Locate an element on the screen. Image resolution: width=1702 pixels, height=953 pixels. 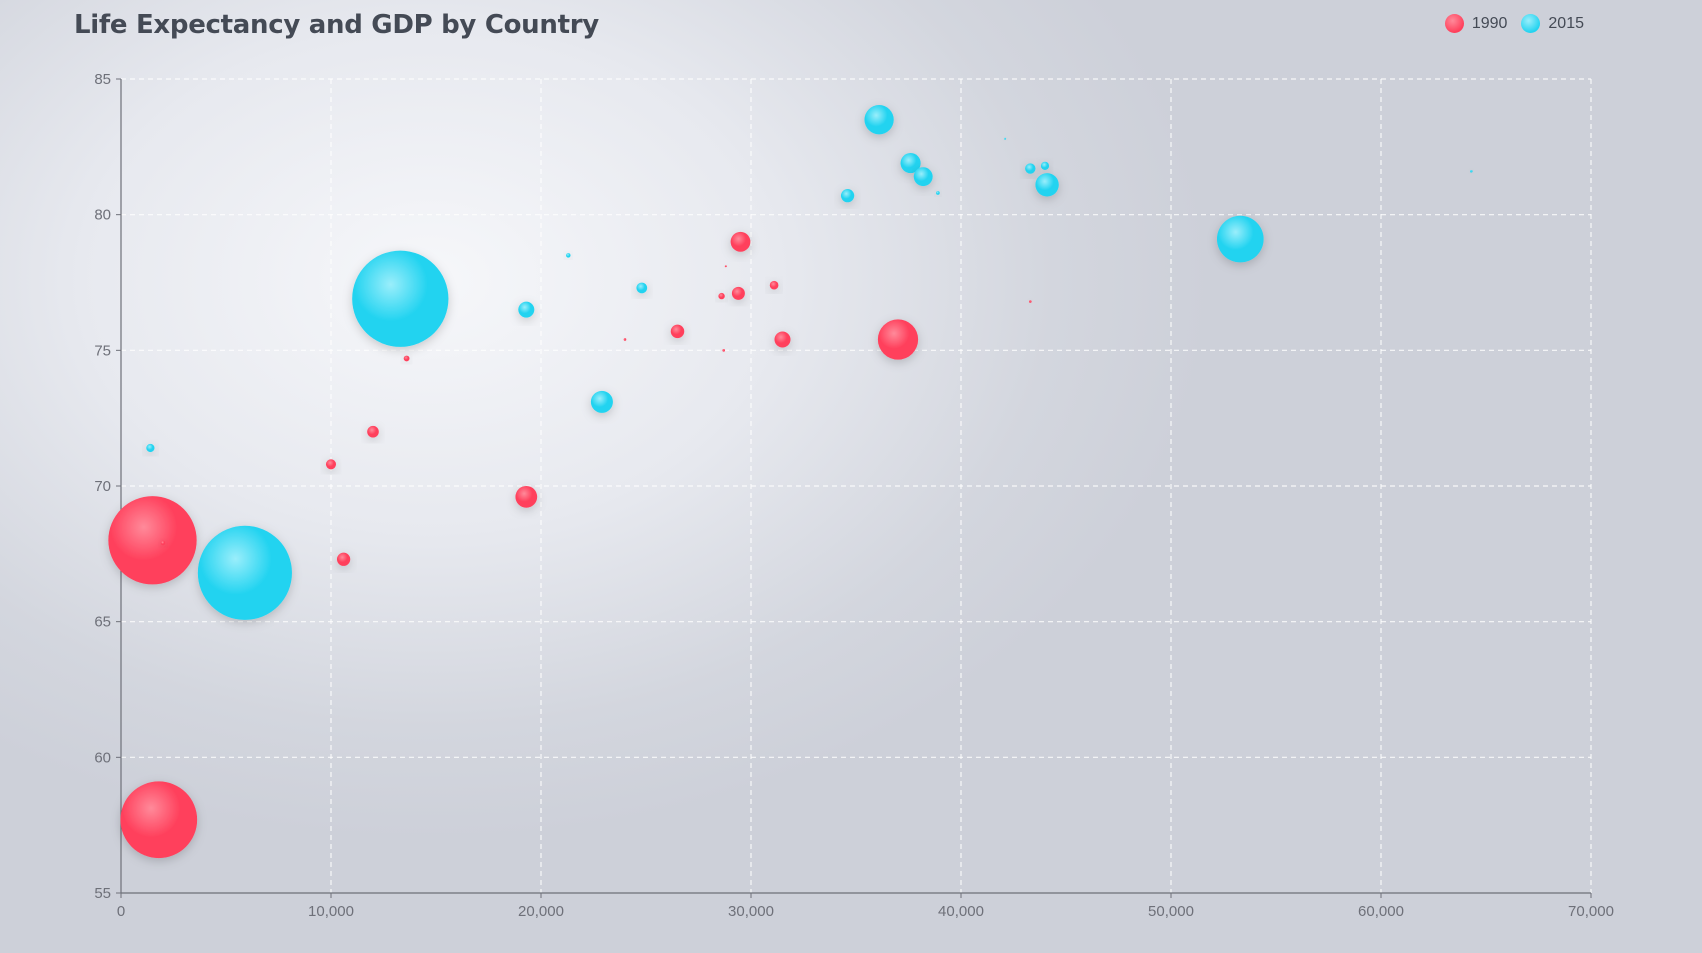
legend-swatch-1990 is located at coordinates (1454, 23).